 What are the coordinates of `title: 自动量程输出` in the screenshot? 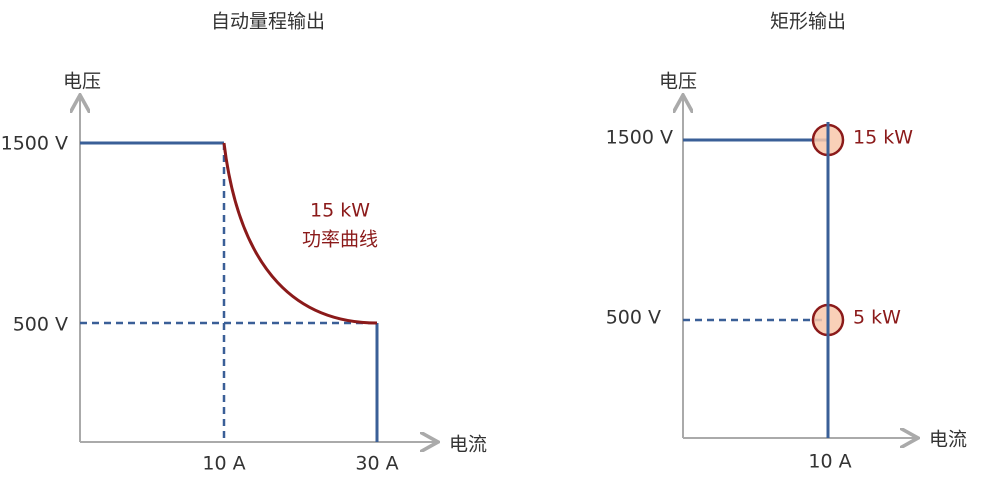 It's located at (268, 22).